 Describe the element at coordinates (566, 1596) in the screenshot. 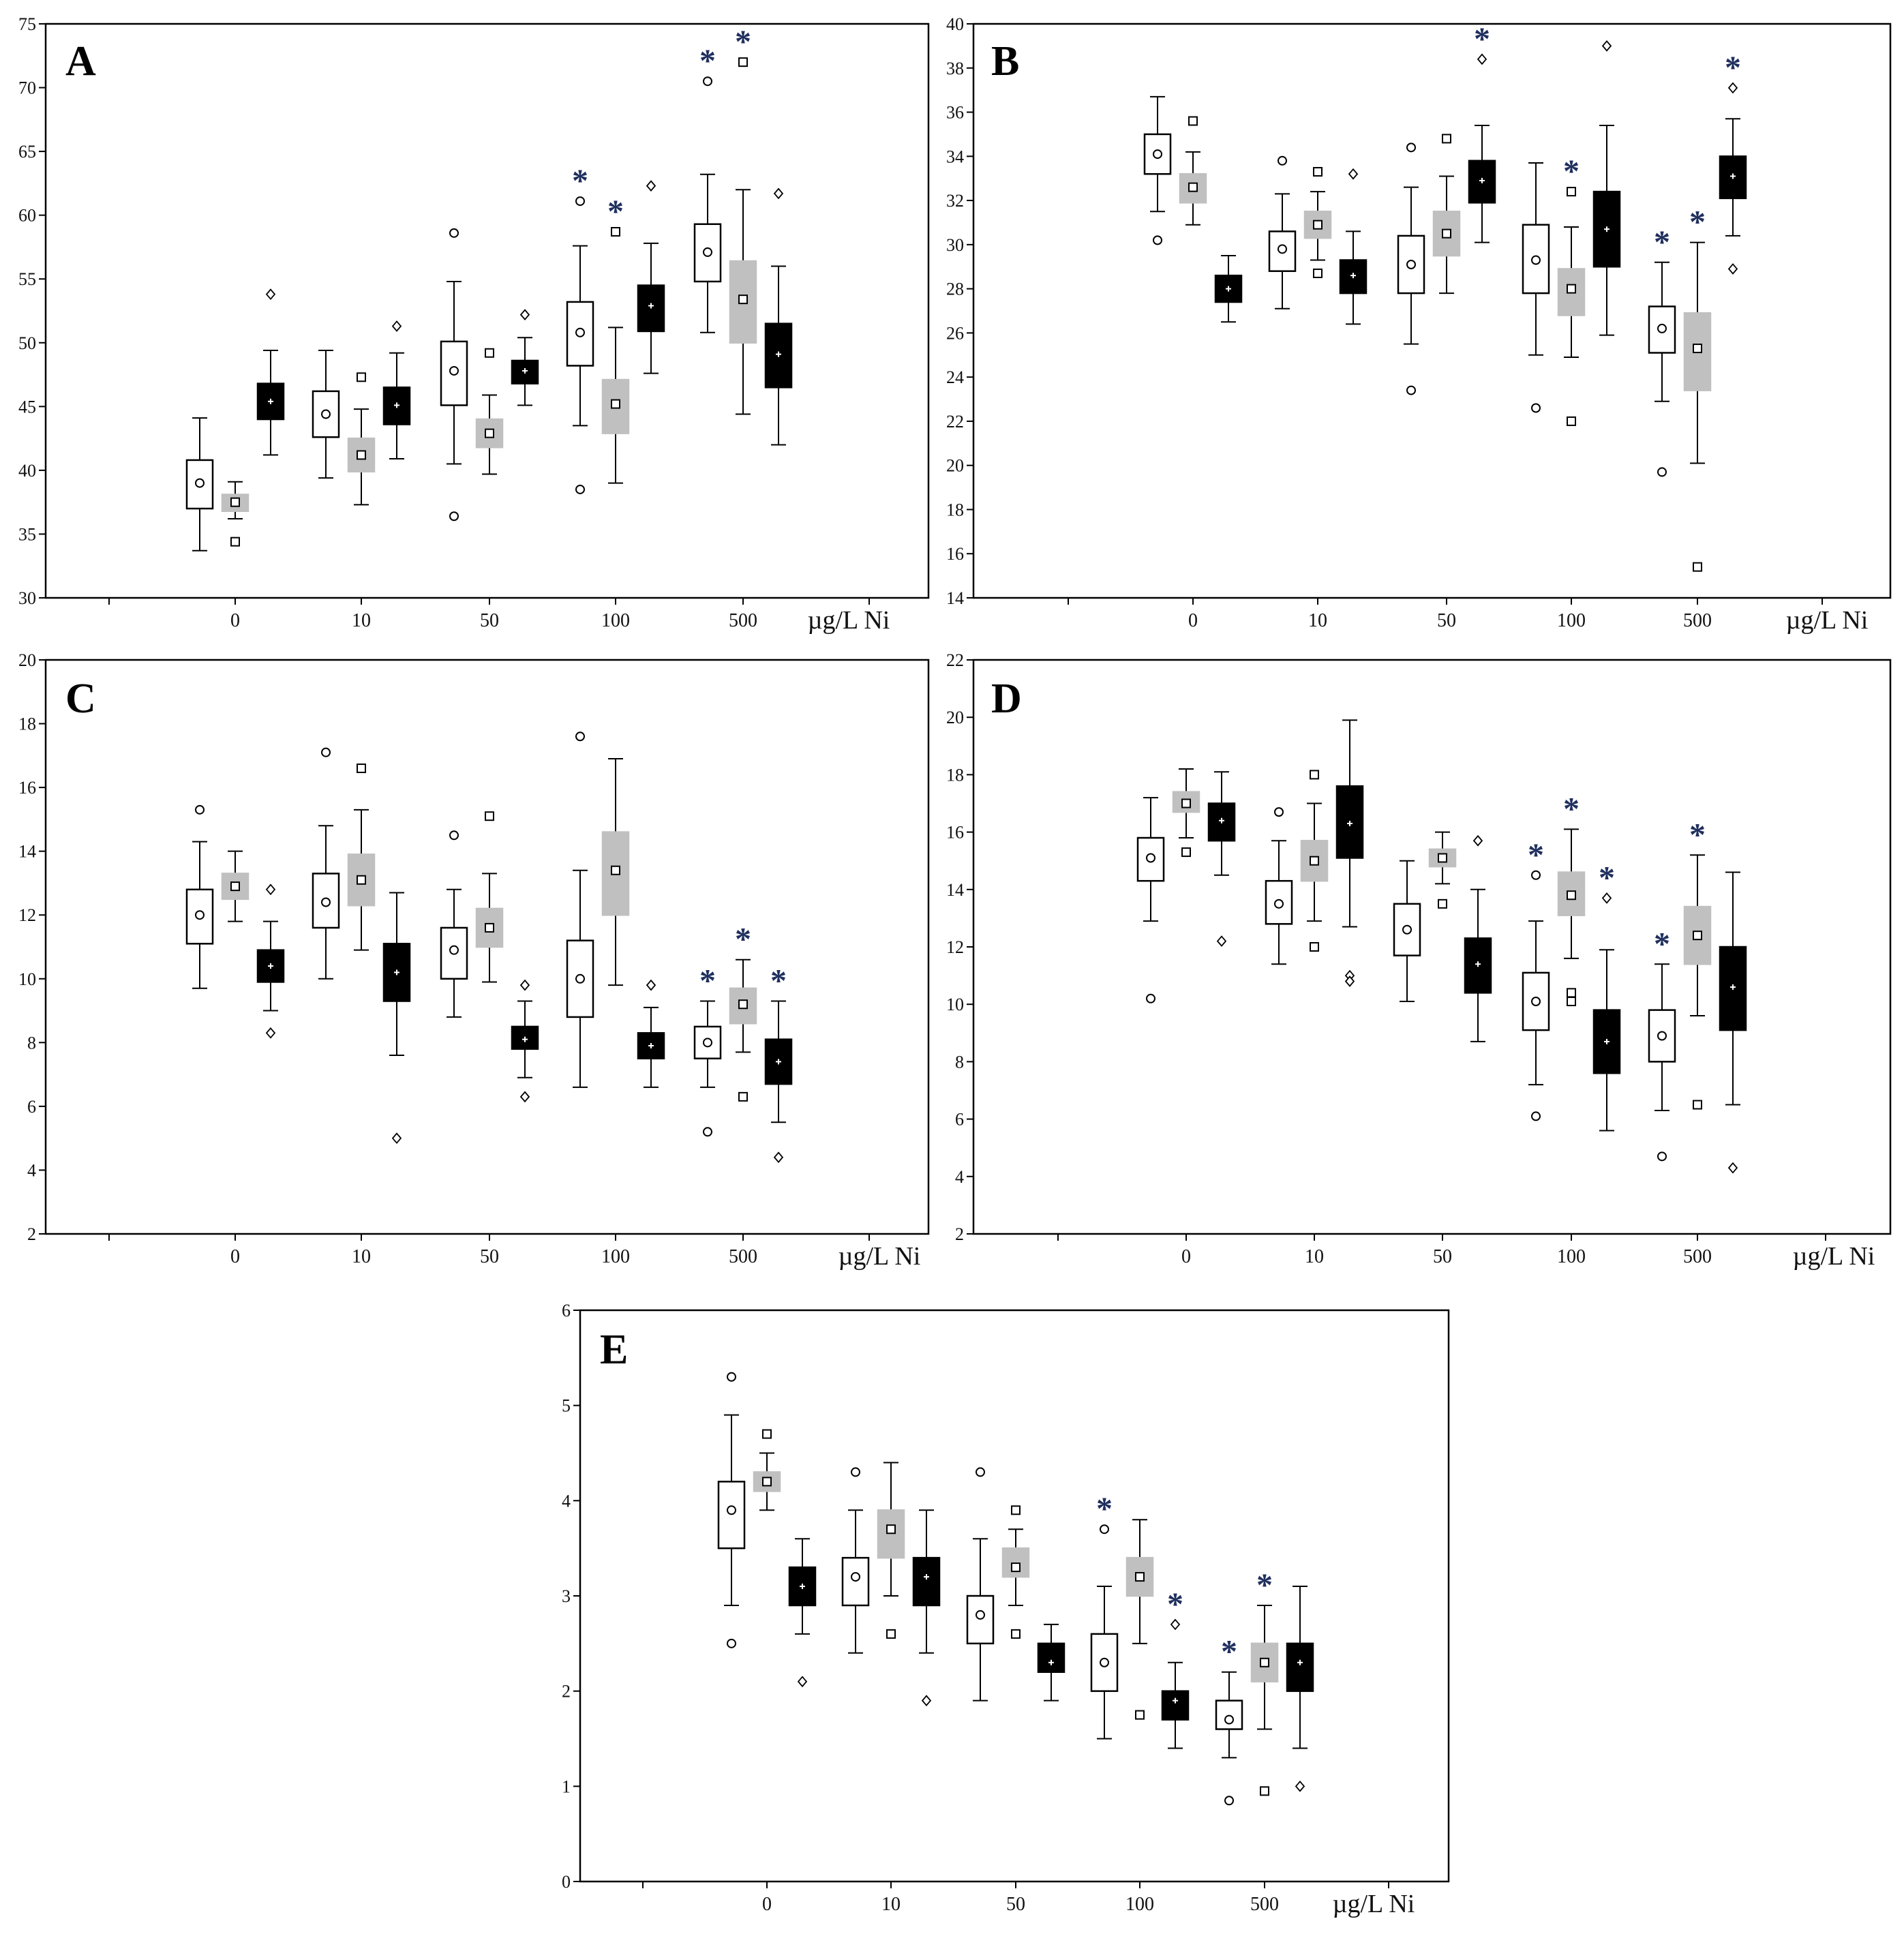

I see `y-tick-label: 3` at that location.